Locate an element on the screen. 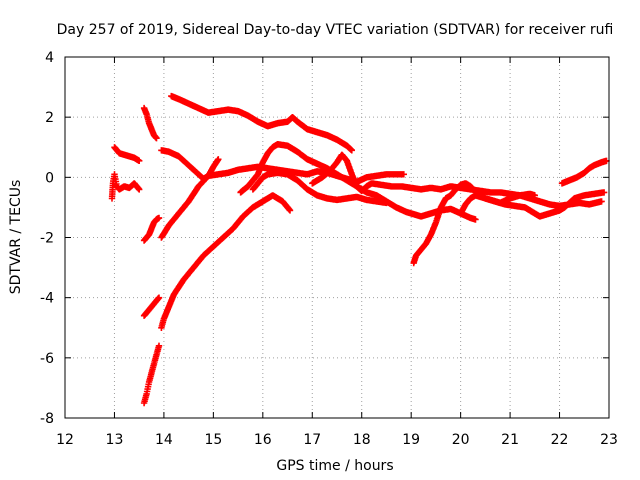  y-tick-label: 4 is located at coordinates (49, 58).